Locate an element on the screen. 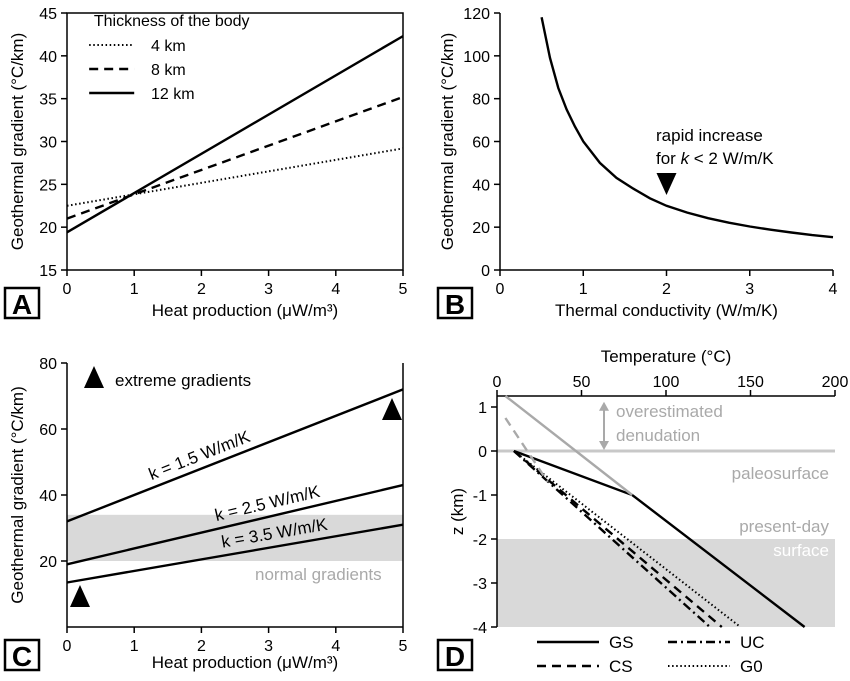  panel-a-ytick-label: 35 is located at coordinates (48, 100).